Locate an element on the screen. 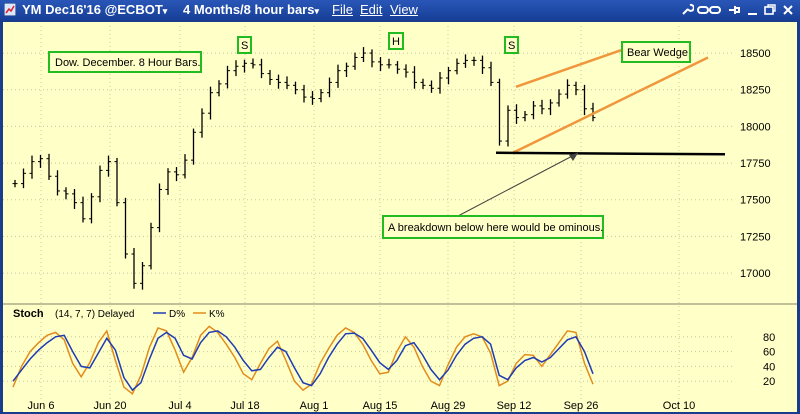  link-icon is located at coordinates (709, 10).